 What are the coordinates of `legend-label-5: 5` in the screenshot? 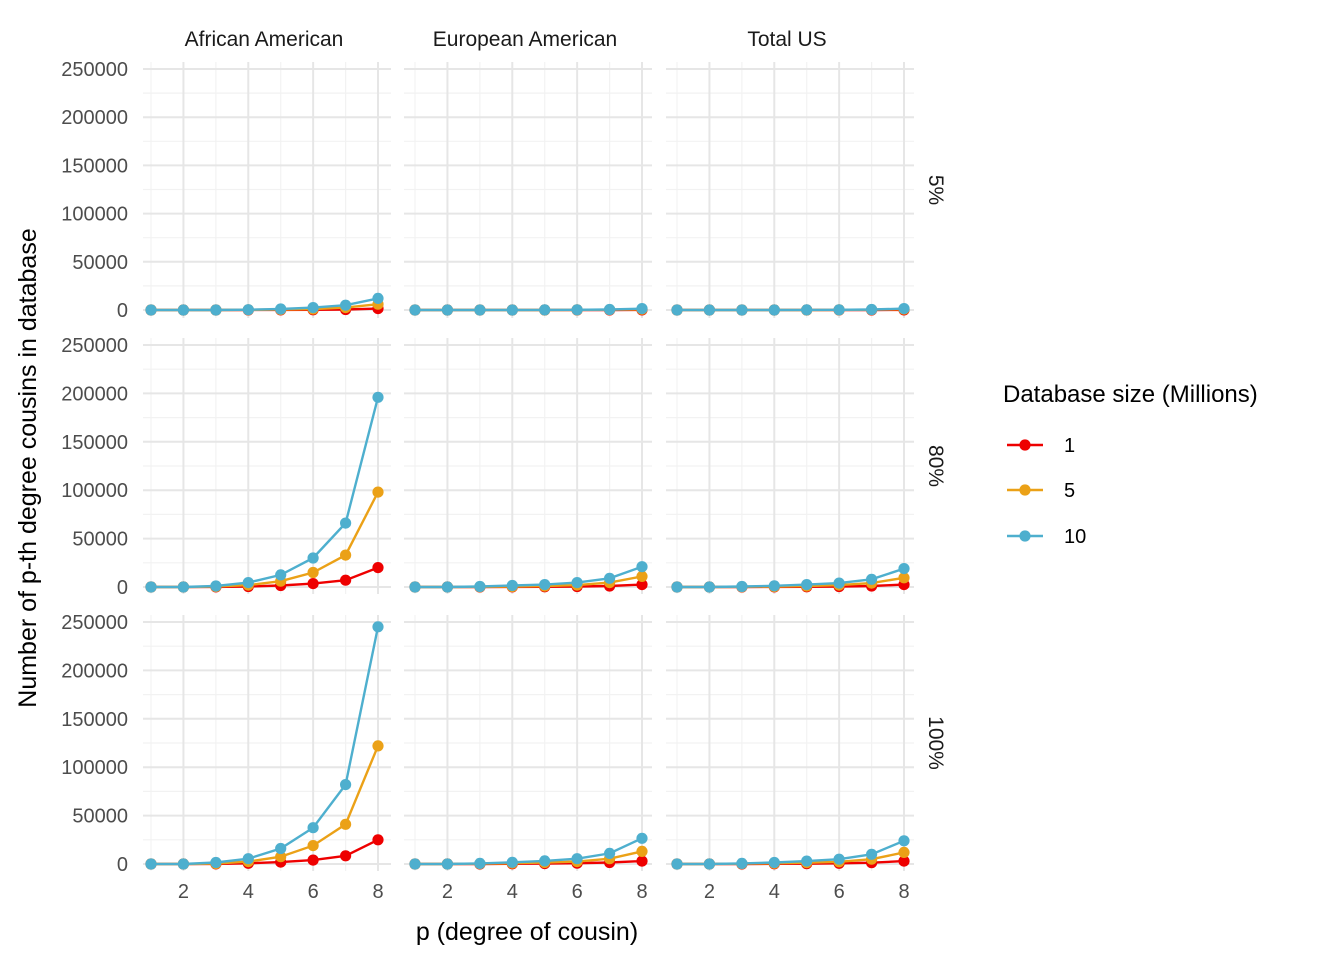 It's located at (1069, 491).